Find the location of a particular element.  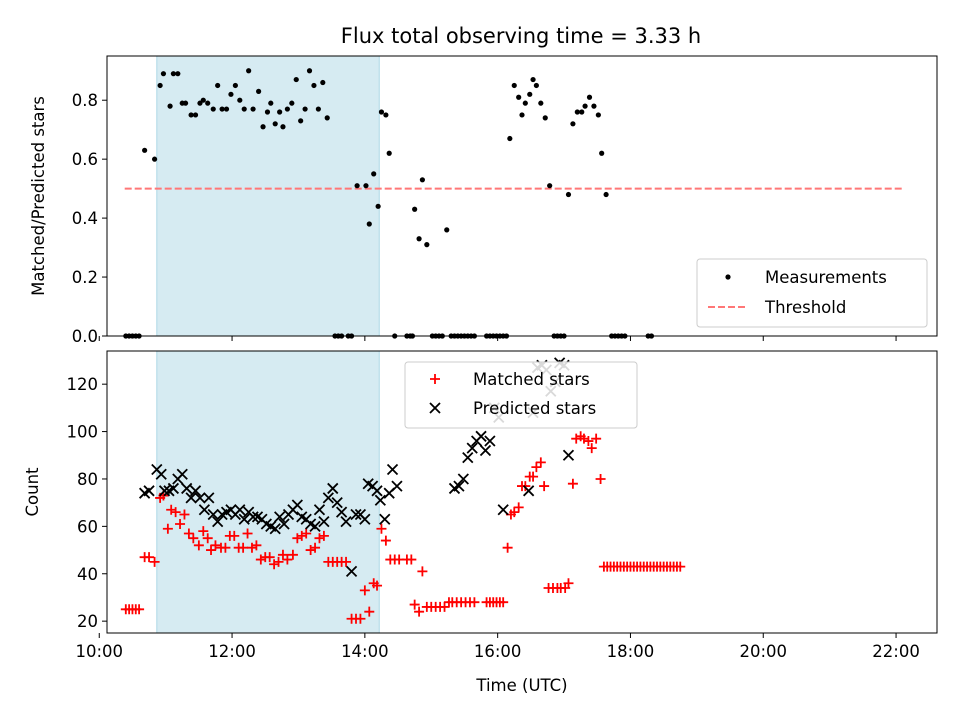

y-tick-label: 0.8 is located at coordinates (85, 100).